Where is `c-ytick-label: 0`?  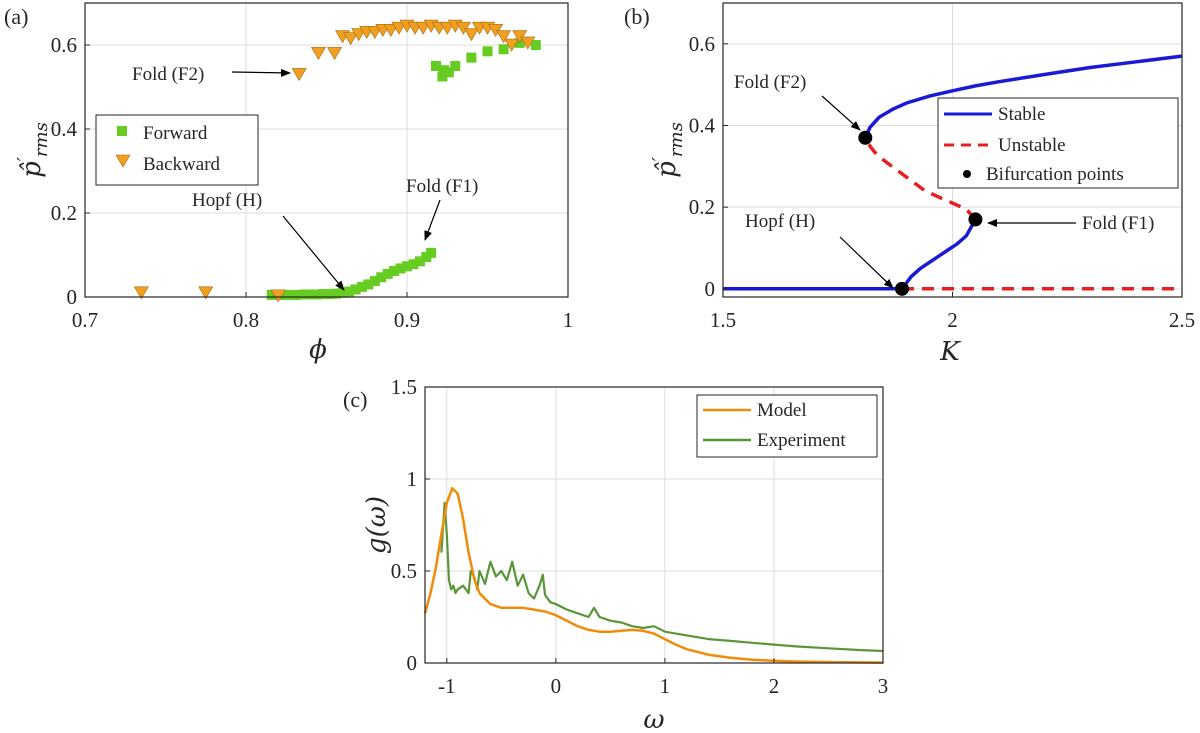
c-ytick-label: 0 is located at coordinates (412, 663).